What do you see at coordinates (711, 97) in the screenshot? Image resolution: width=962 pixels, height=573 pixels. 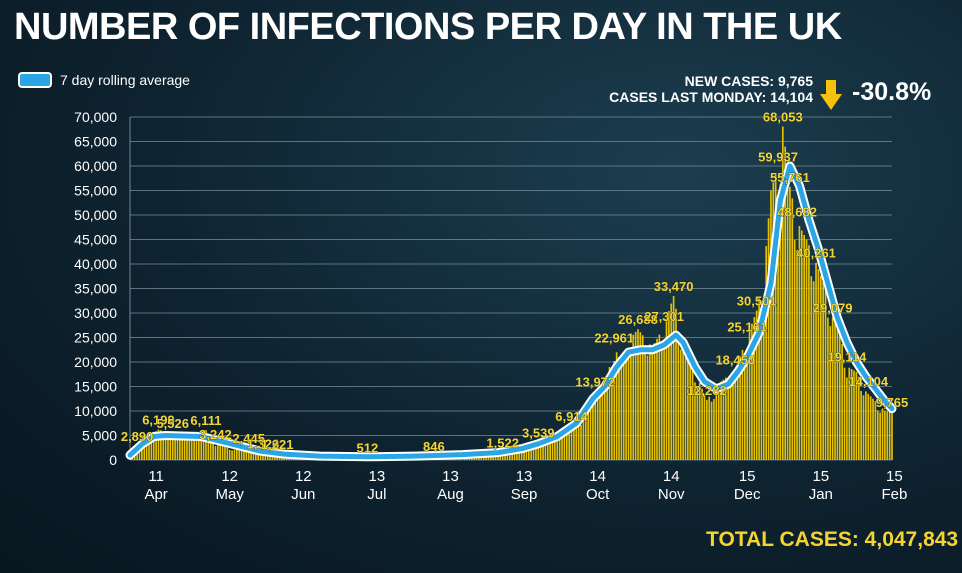 I see `last-monday-stat: CASES LAST MONDAY: 14,104` at bounding box center [711, 97].